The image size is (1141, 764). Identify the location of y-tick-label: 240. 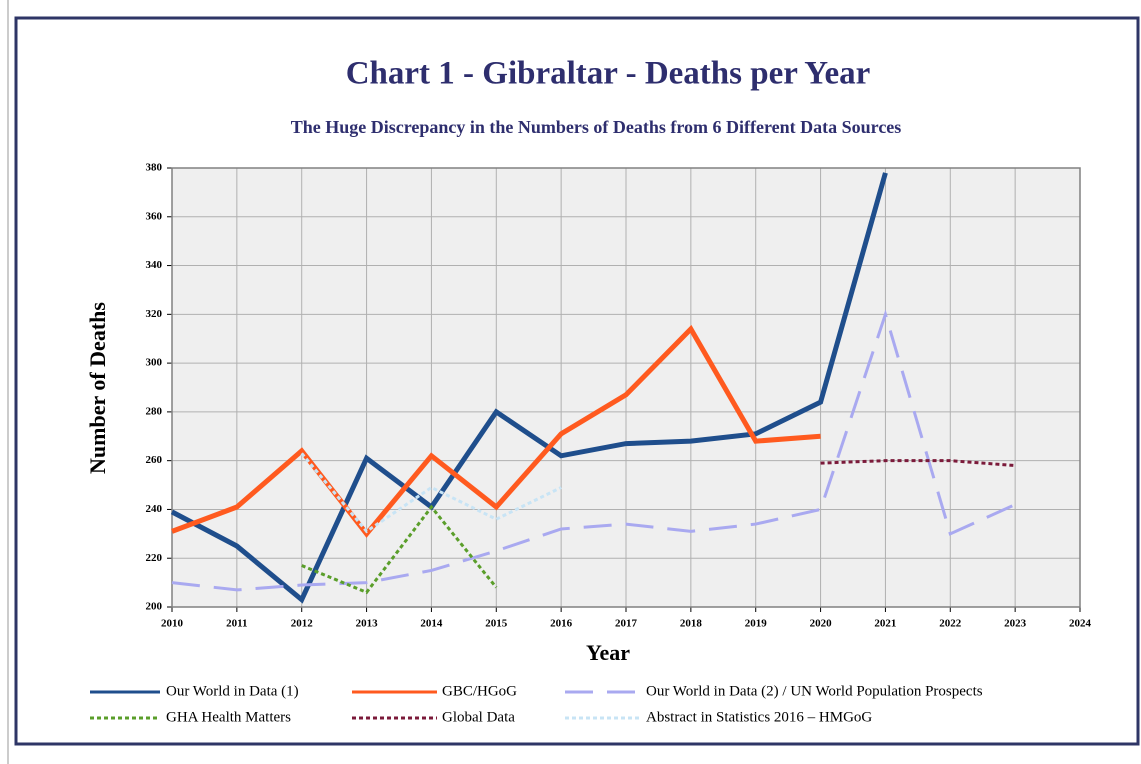
(154, 509).